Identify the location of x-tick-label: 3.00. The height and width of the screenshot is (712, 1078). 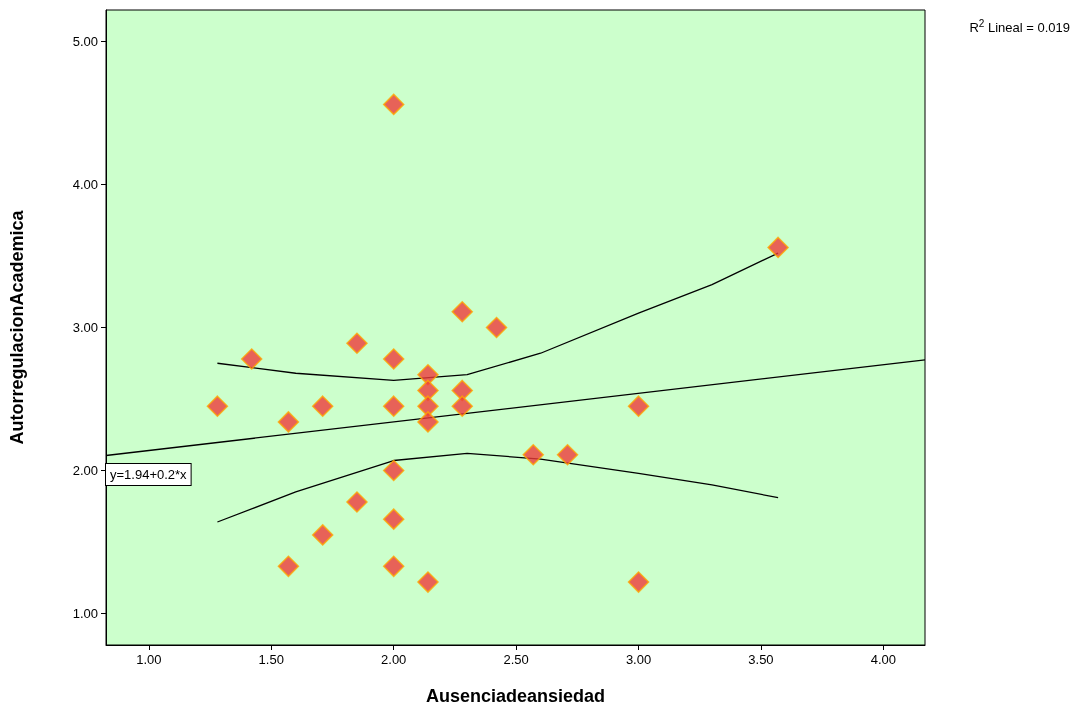
(638, 659).